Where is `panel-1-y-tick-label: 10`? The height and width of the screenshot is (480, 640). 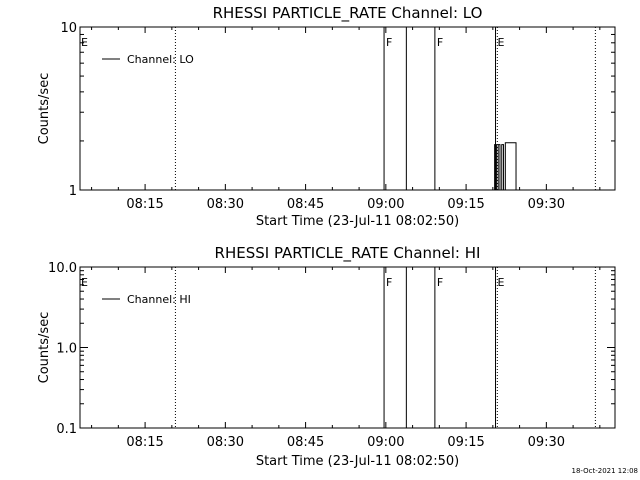
panel-1-y-tick-label: 10 is located at coordinates (68, 28).